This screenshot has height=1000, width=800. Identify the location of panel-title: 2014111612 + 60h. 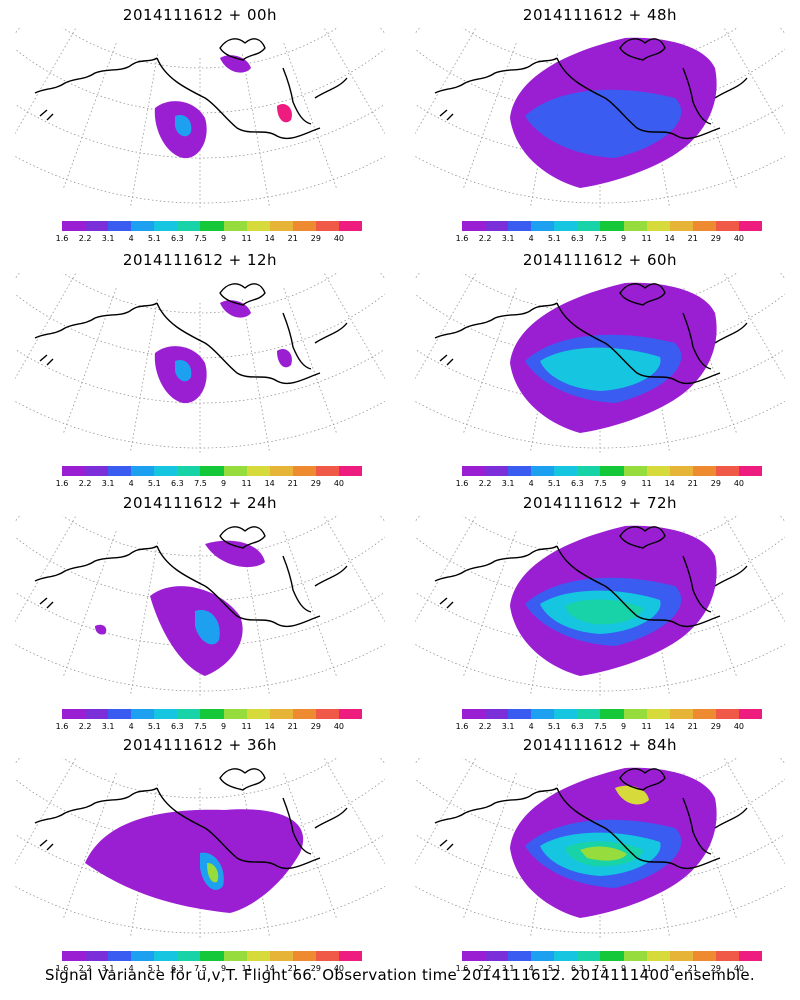
(600, 260).